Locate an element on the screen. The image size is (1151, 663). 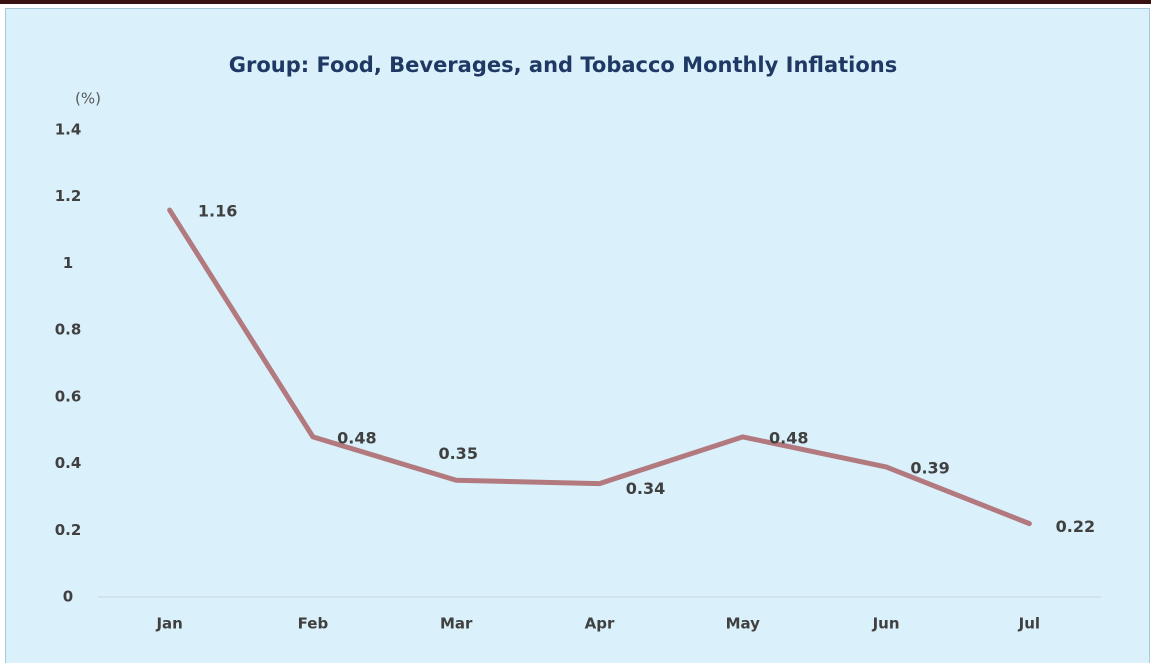
y-tick-label: 1.2 is located at coordinates (68, 196).